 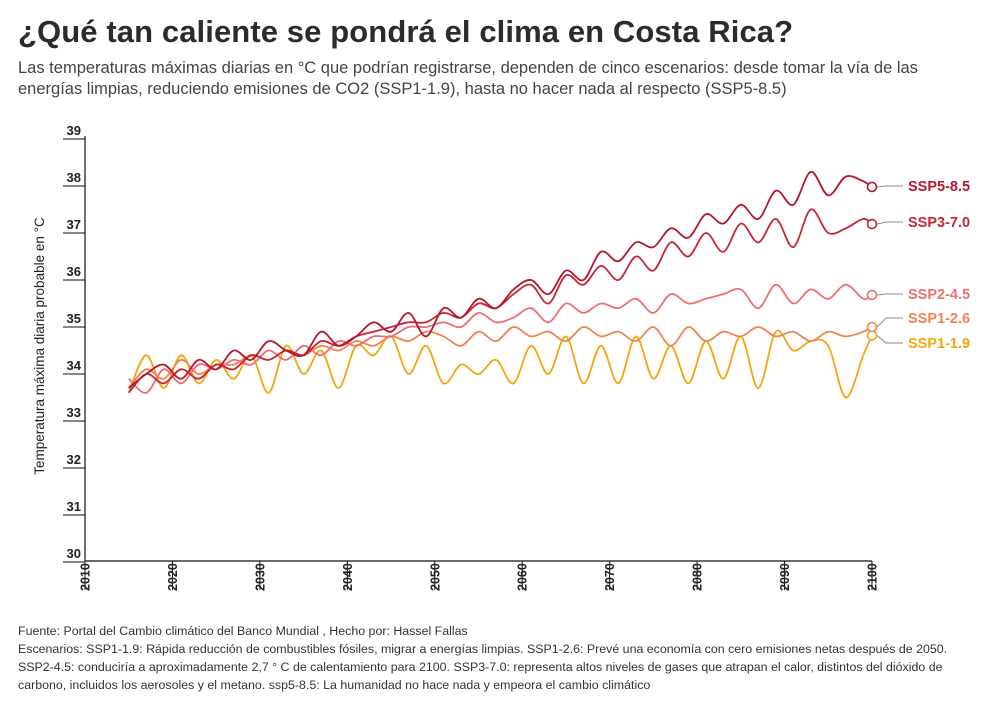 What do you see at coordinates (348, 577) in the screenshot?
I see `x-tick-label: 2040` at bounding box center [348, 577].